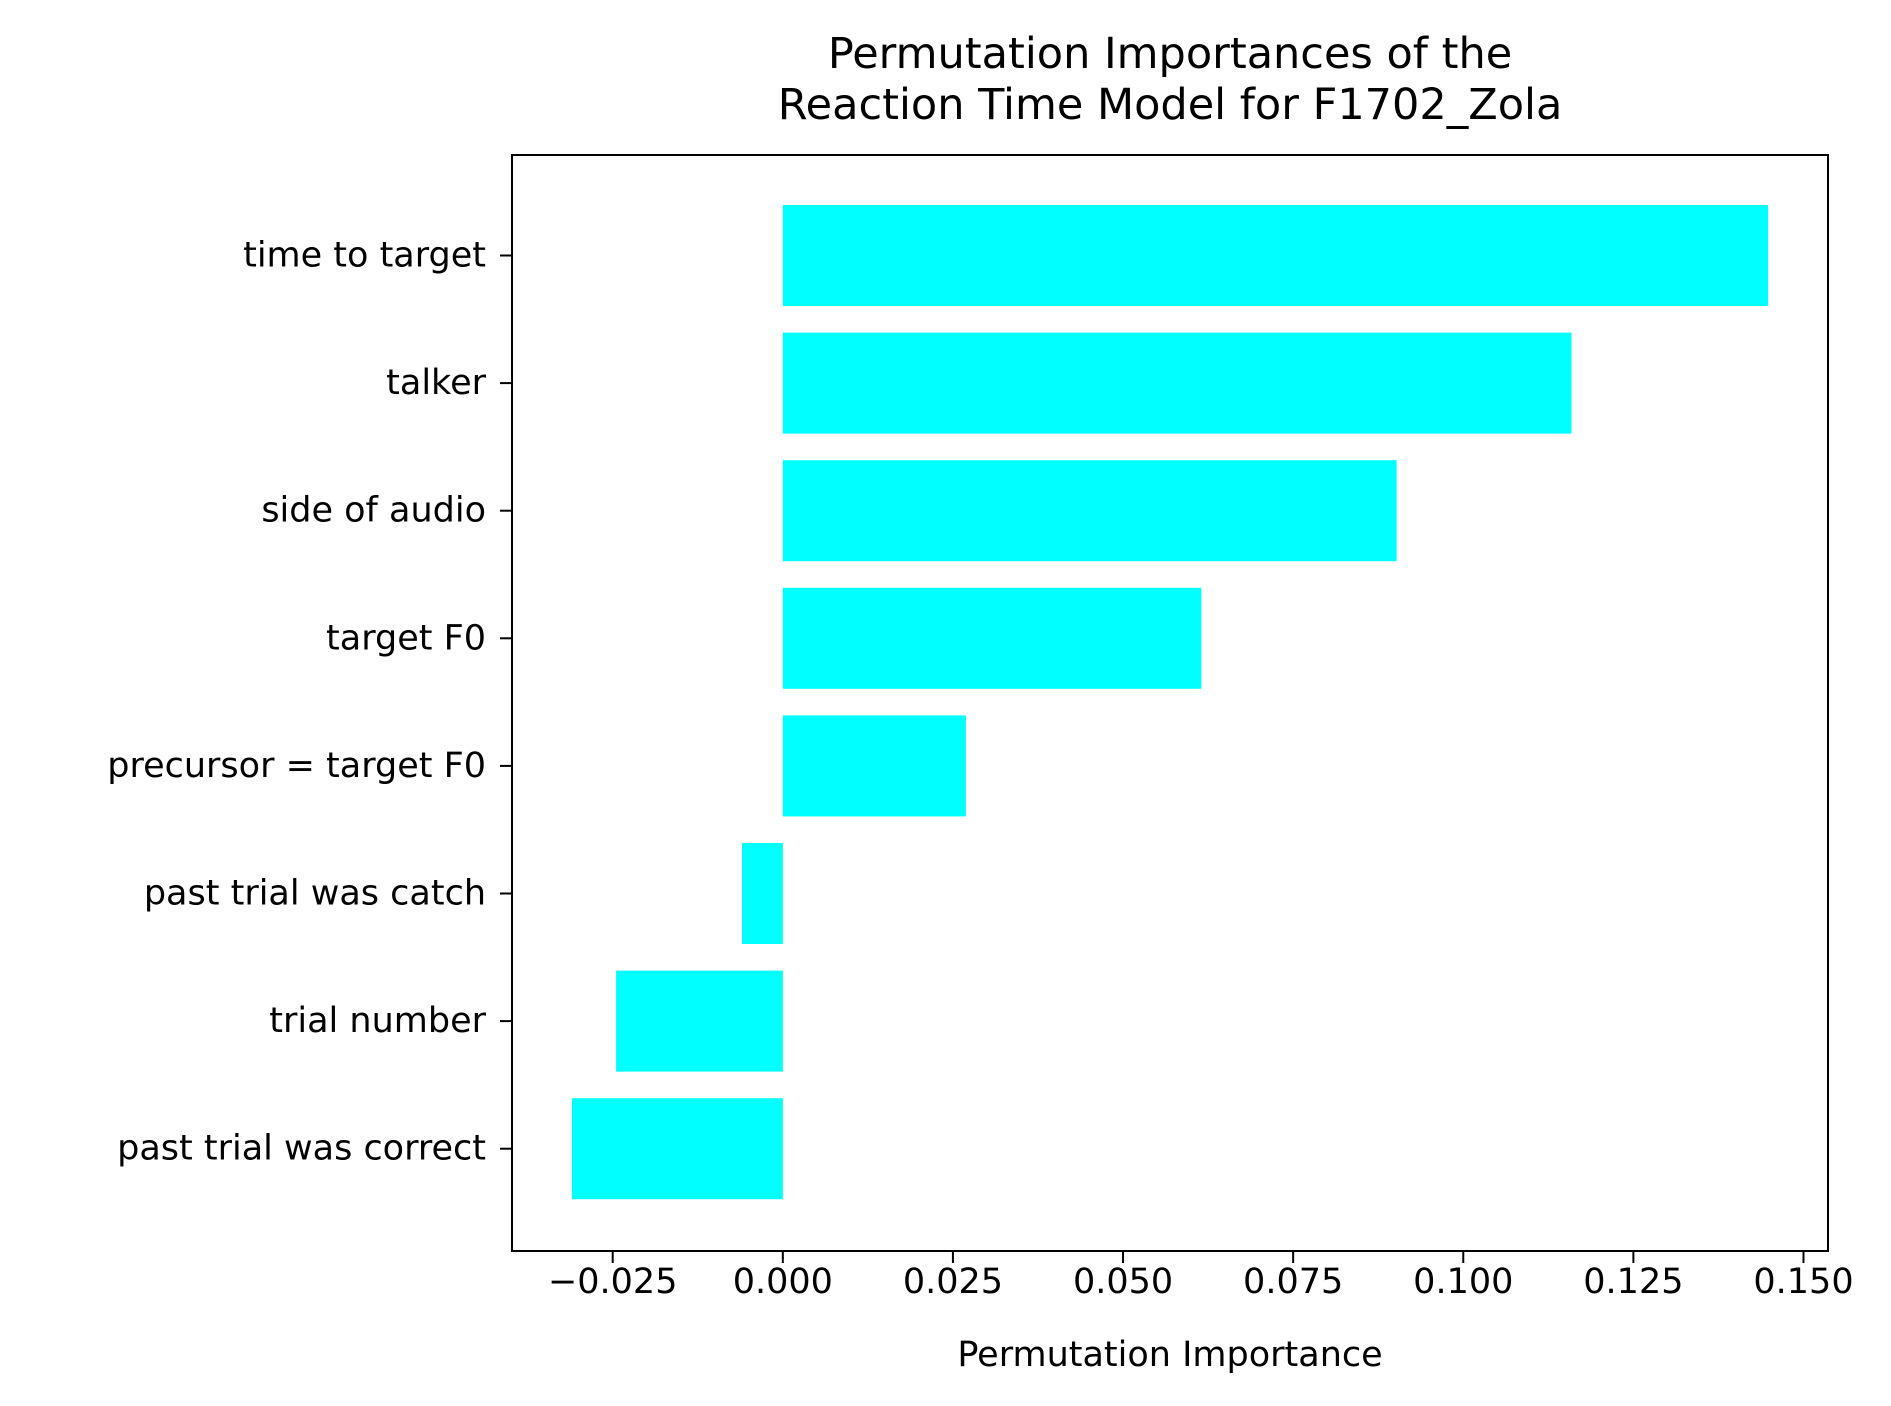  I want to click on x-tick-label: 0.000, so click(783, 1282).